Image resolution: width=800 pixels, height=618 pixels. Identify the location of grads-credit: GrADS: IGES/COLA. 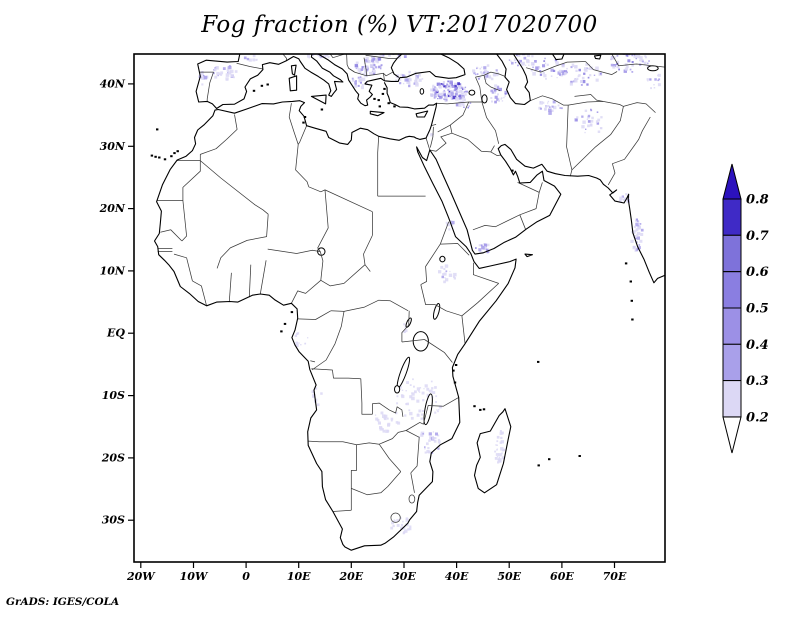
(63, 602).